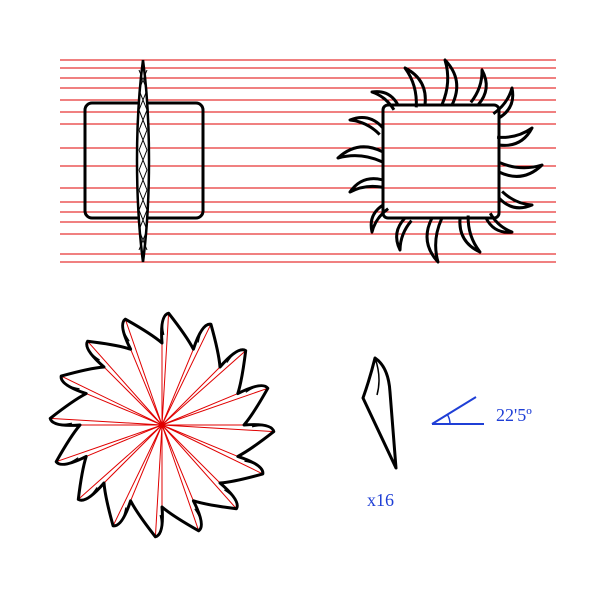  I want to click on guide-lines-left, so click(180, 161).